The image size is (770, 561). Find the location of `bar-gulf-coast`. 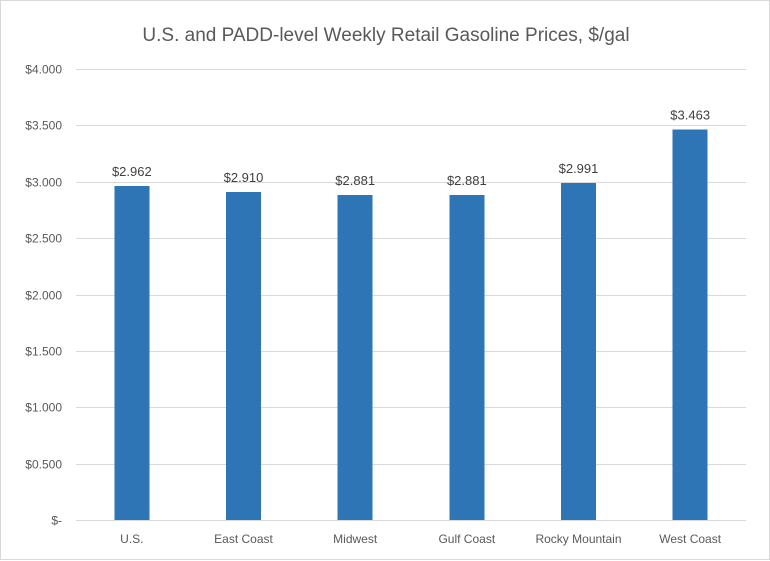

bar-gulf-coast is located at coordinates (467, 358).